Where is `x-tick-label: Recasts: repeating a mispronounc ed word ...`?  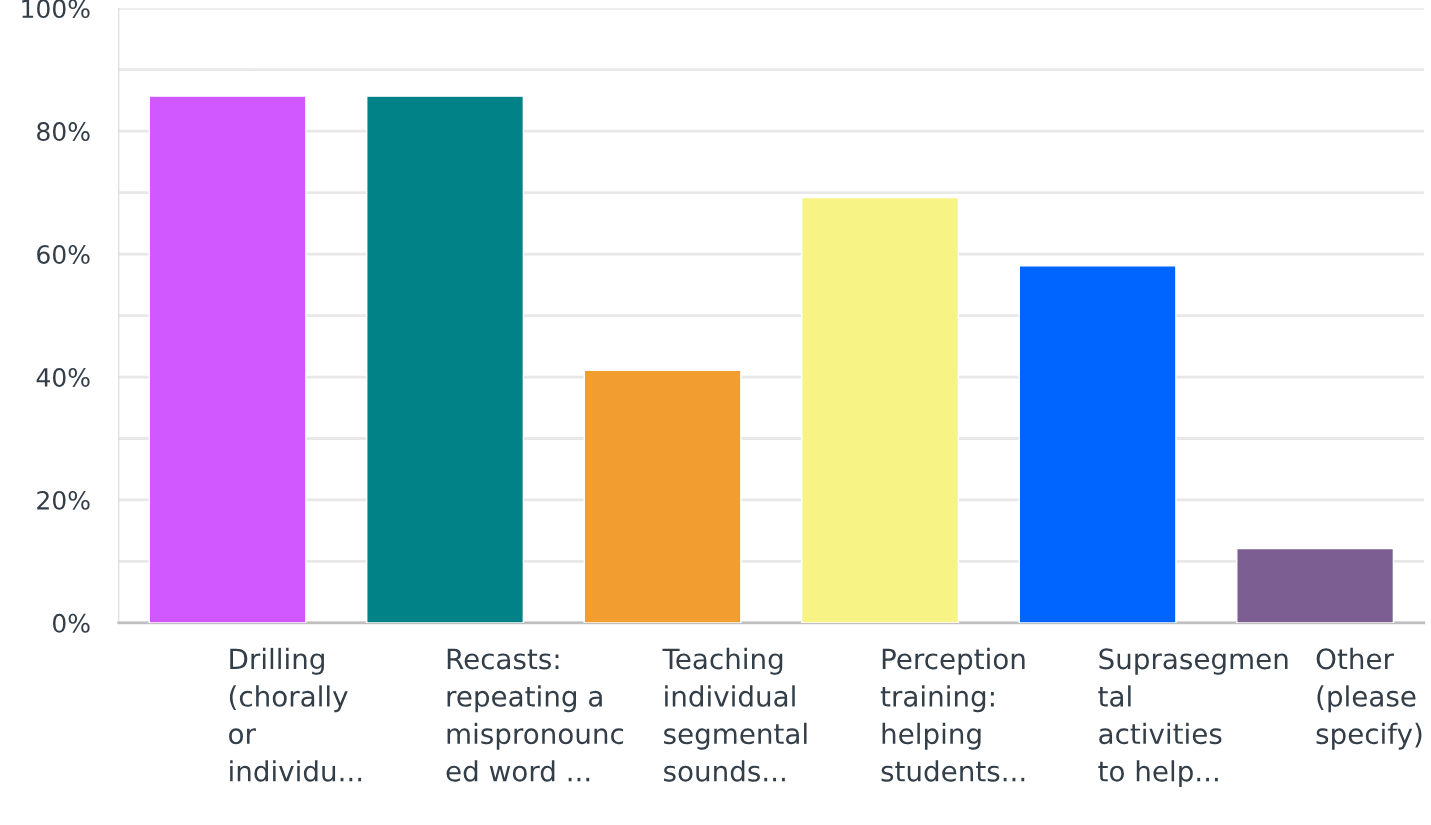
x-tick-label: Recasts: repeating a mispronounc ed word ... is located at coordinates (535, 715).